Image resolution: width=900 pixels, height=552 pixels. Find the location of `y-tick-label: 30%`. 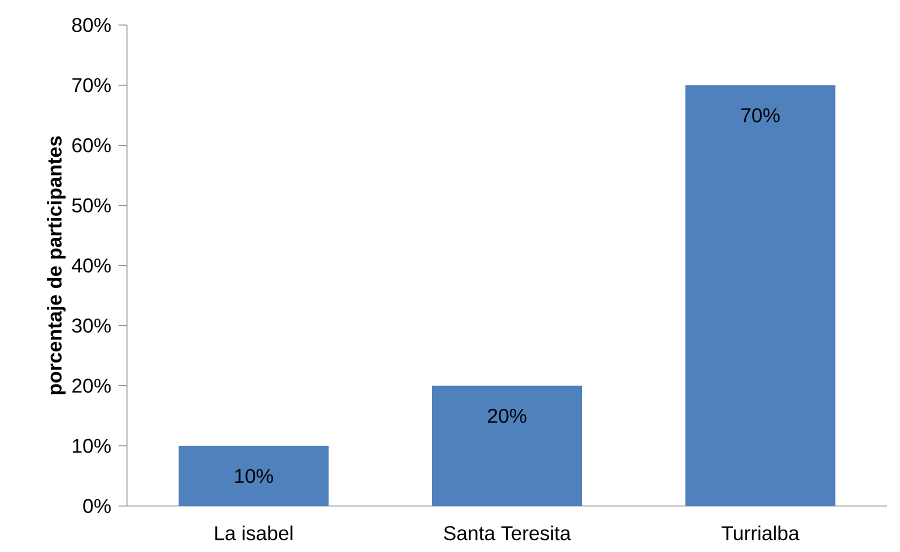

y-tick-label: 30% is located at coordinates (91, 325).